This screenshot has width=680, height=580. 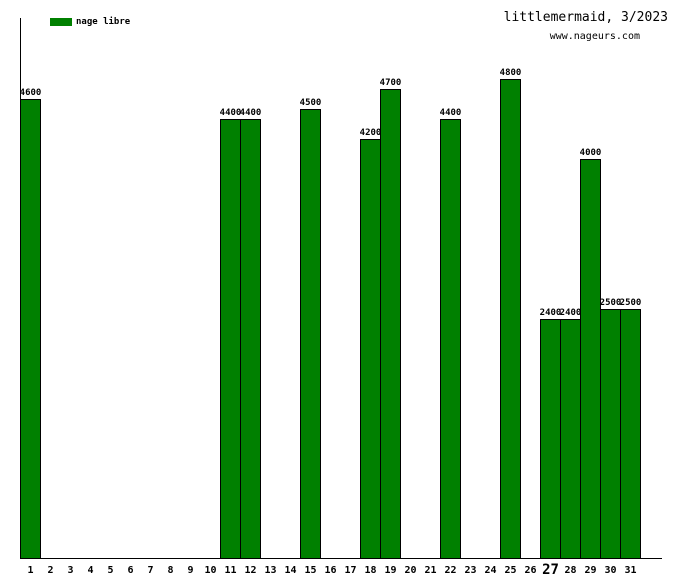 What do you see at coordinates (610, 303) in the screenshot?
I see `bar-value-label-day-30: 2500` at bounding box center [610, 303].